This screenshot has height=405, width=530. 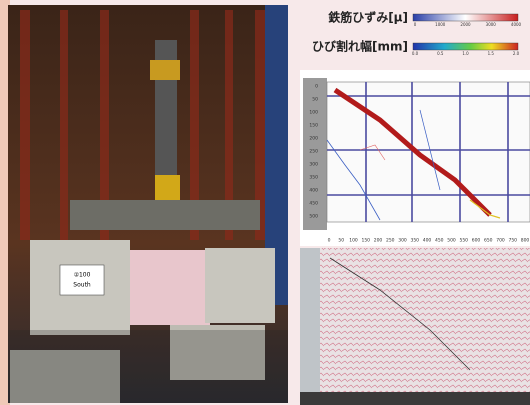 I want to click on x-tick-label: 600, so click(x=476, y=241).